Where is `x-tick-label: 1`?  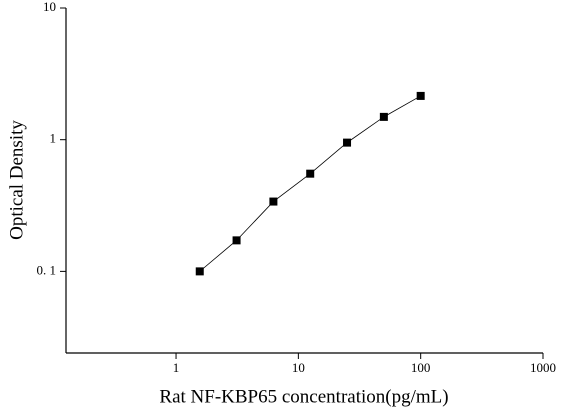
x-tick-label: 1 is located at coordinates (176, 367).